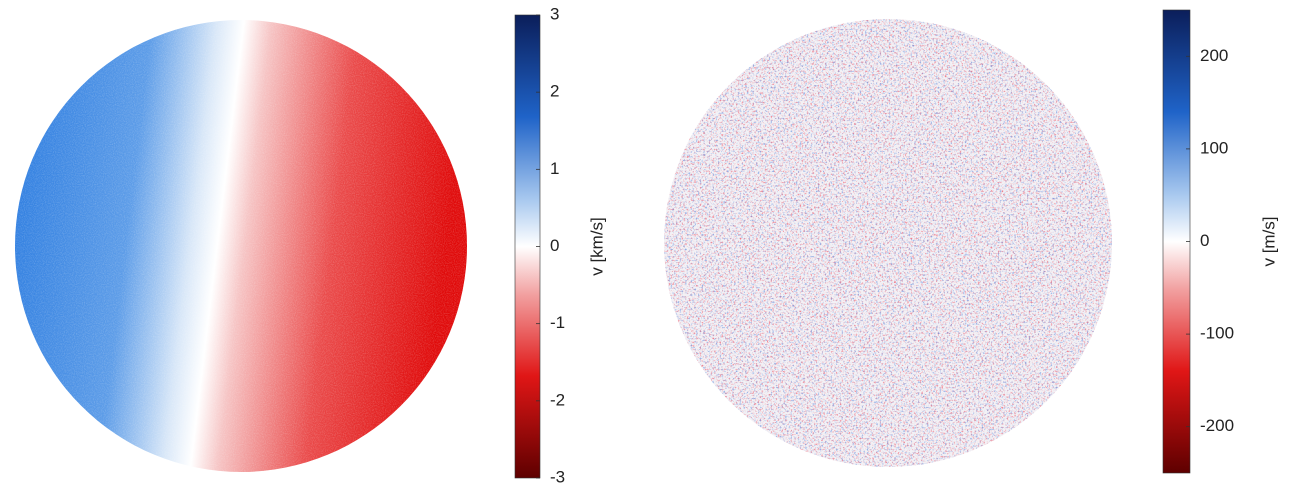  What do you see at coordinates (557, 399) in the screenshot?
I see `colorbar-tick-label: -2` at bounding box center [557, 399].